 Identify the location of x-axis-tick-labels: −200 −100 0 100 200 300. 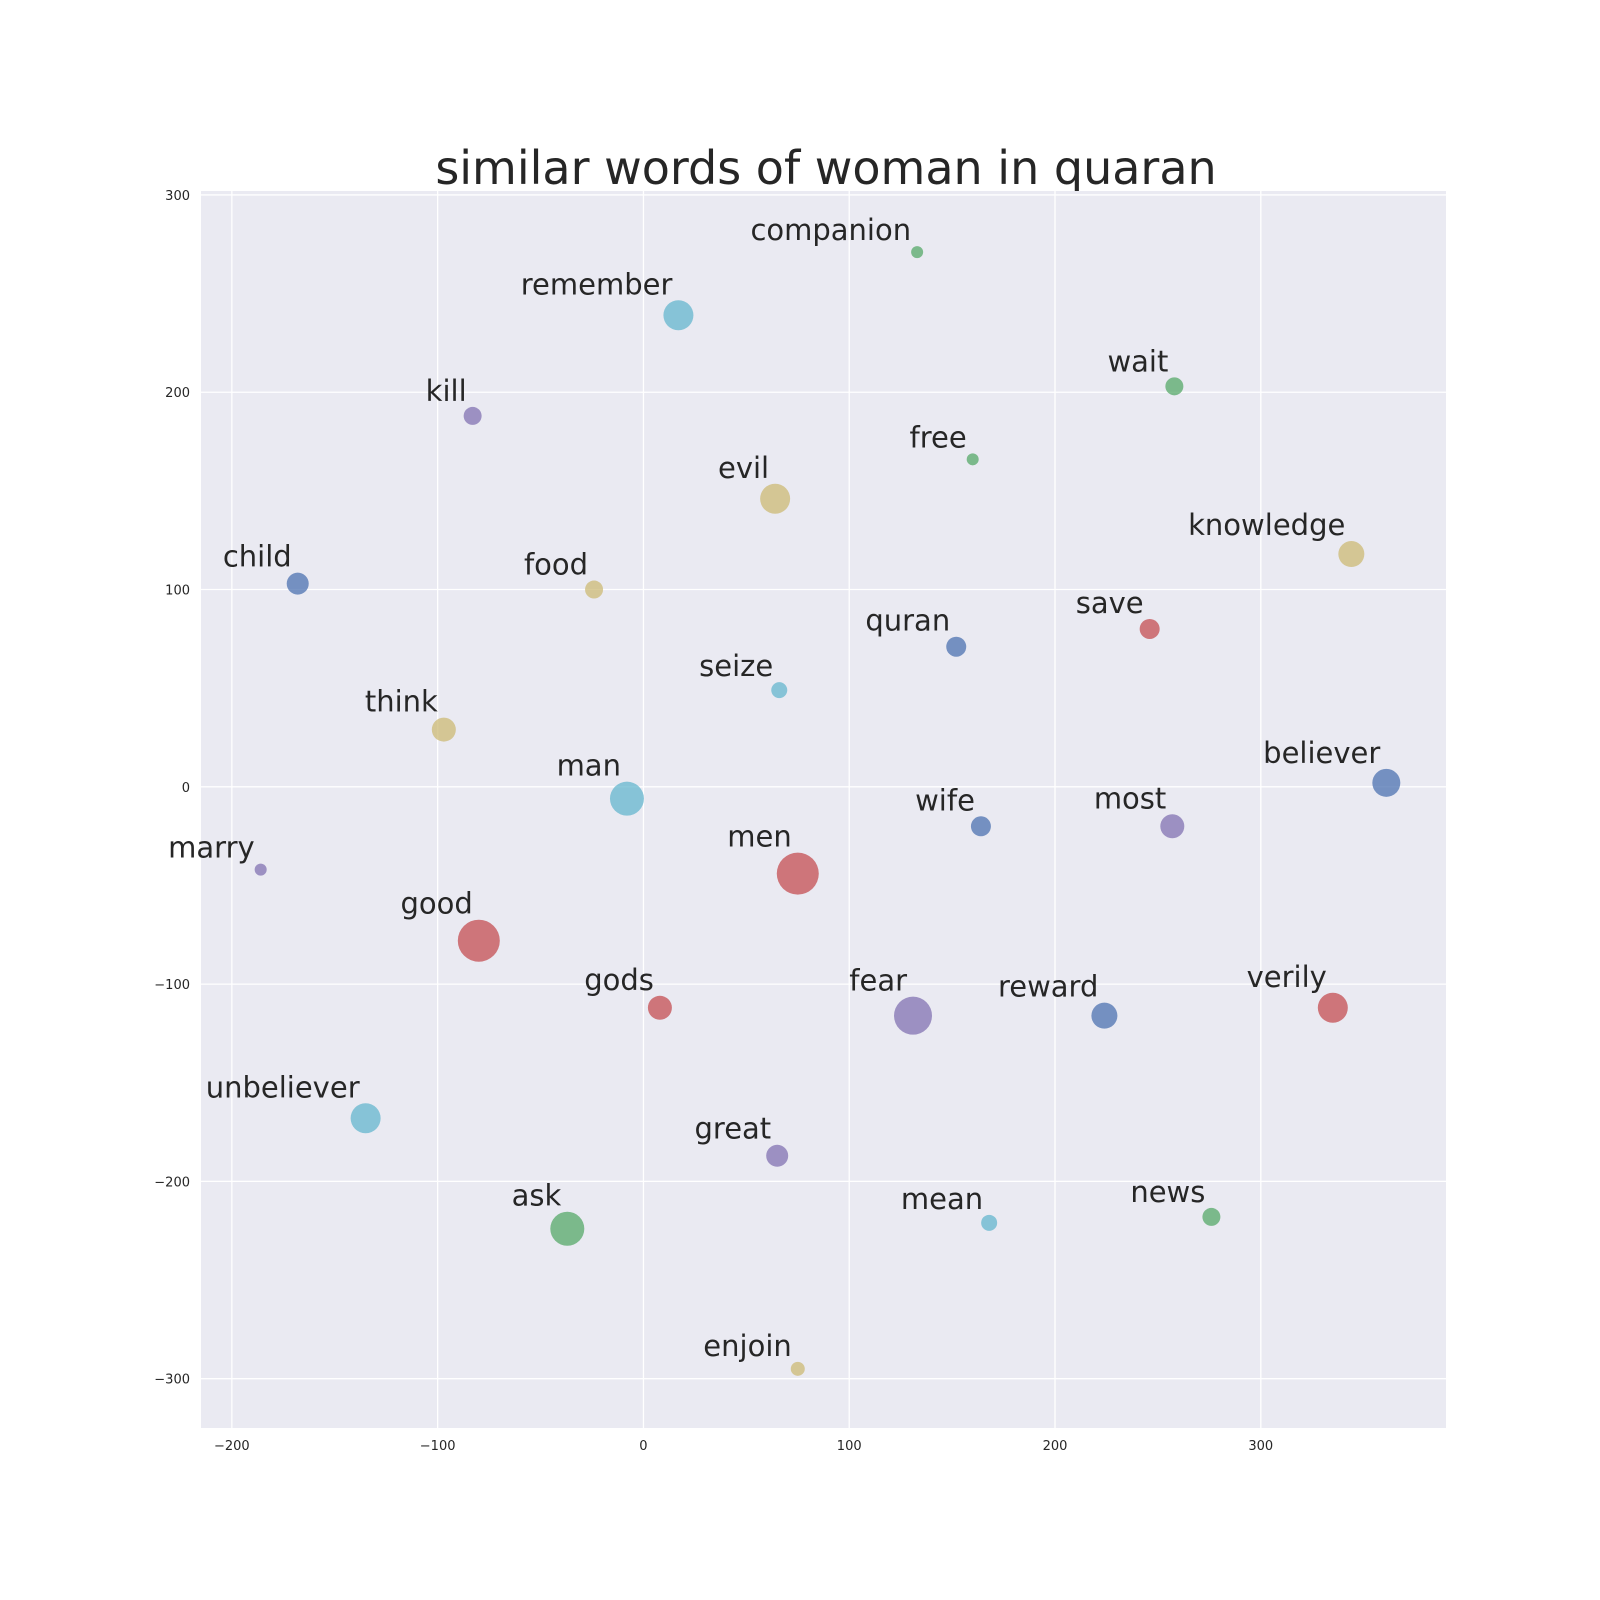
(743, 1446).